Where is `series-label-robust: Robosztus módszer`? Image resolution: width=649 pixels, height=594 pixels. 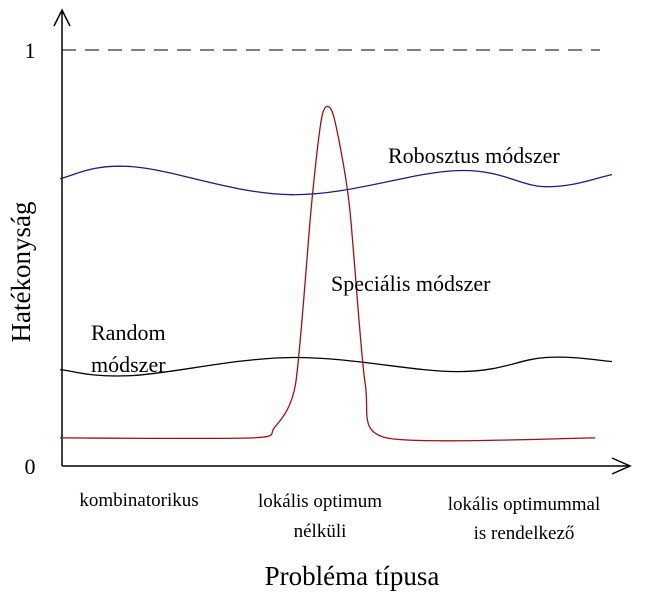 series-label-robust: Robosztus módszer is located at coordinates (474, 155).